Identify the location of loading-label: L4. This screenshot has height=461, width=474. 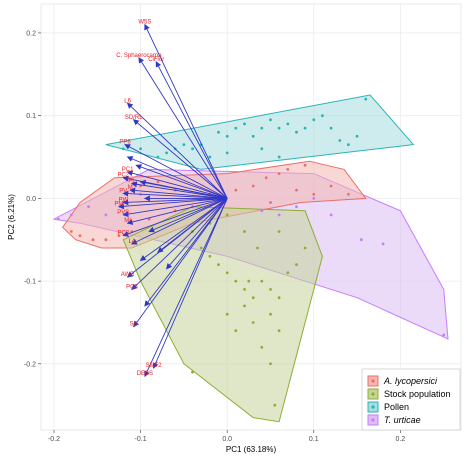
(132, 242).